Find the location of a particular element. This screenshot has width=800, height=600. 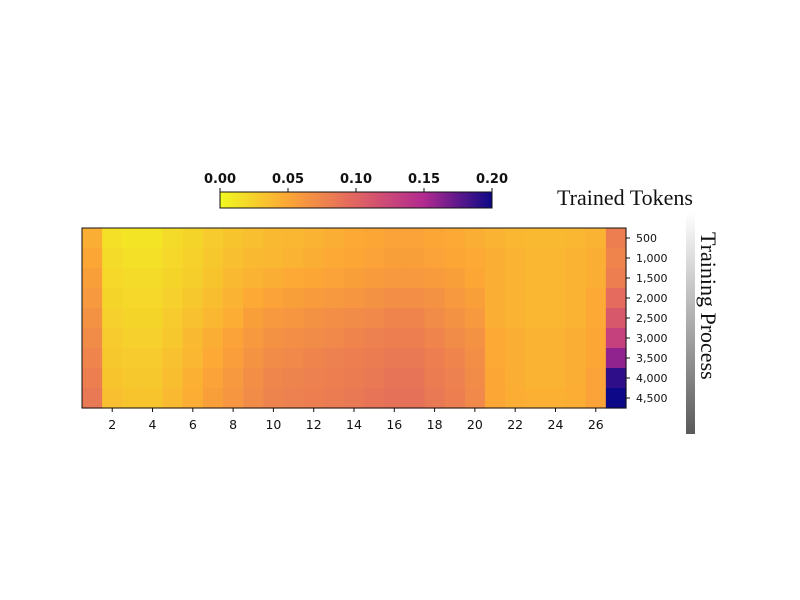

colorbar-tick-label: 0.05 is located at coordinates (288, 179).